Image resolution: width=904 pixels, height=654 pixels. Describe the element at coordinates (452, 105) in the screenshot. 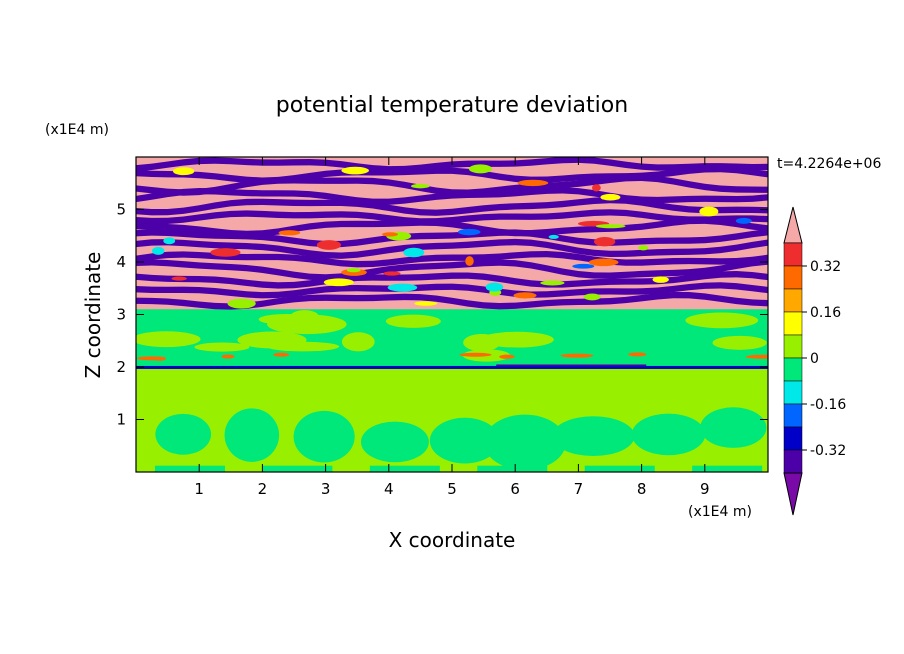

I see `chart-title: potential temperature deviation` at that location.